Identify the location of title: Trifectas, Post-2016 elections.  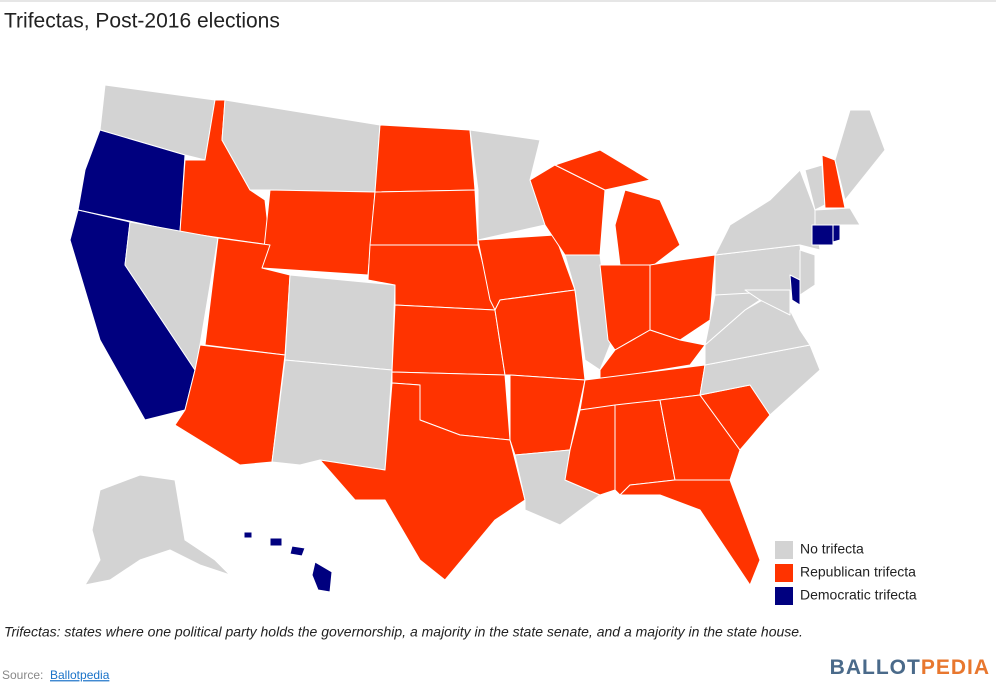
(142, 21).